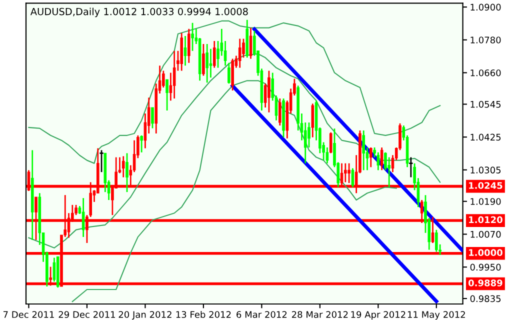  I want to click on ref-line-label: 0.9889, so click(485, 283).